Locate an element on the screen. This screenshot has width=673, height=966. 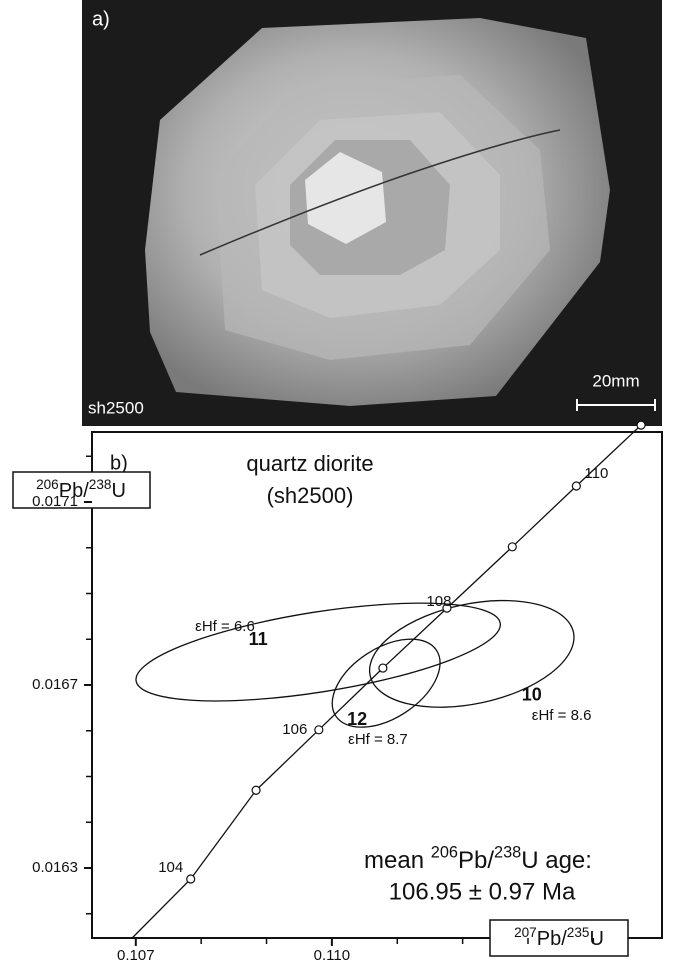
core is located at coordinates (345, 198).